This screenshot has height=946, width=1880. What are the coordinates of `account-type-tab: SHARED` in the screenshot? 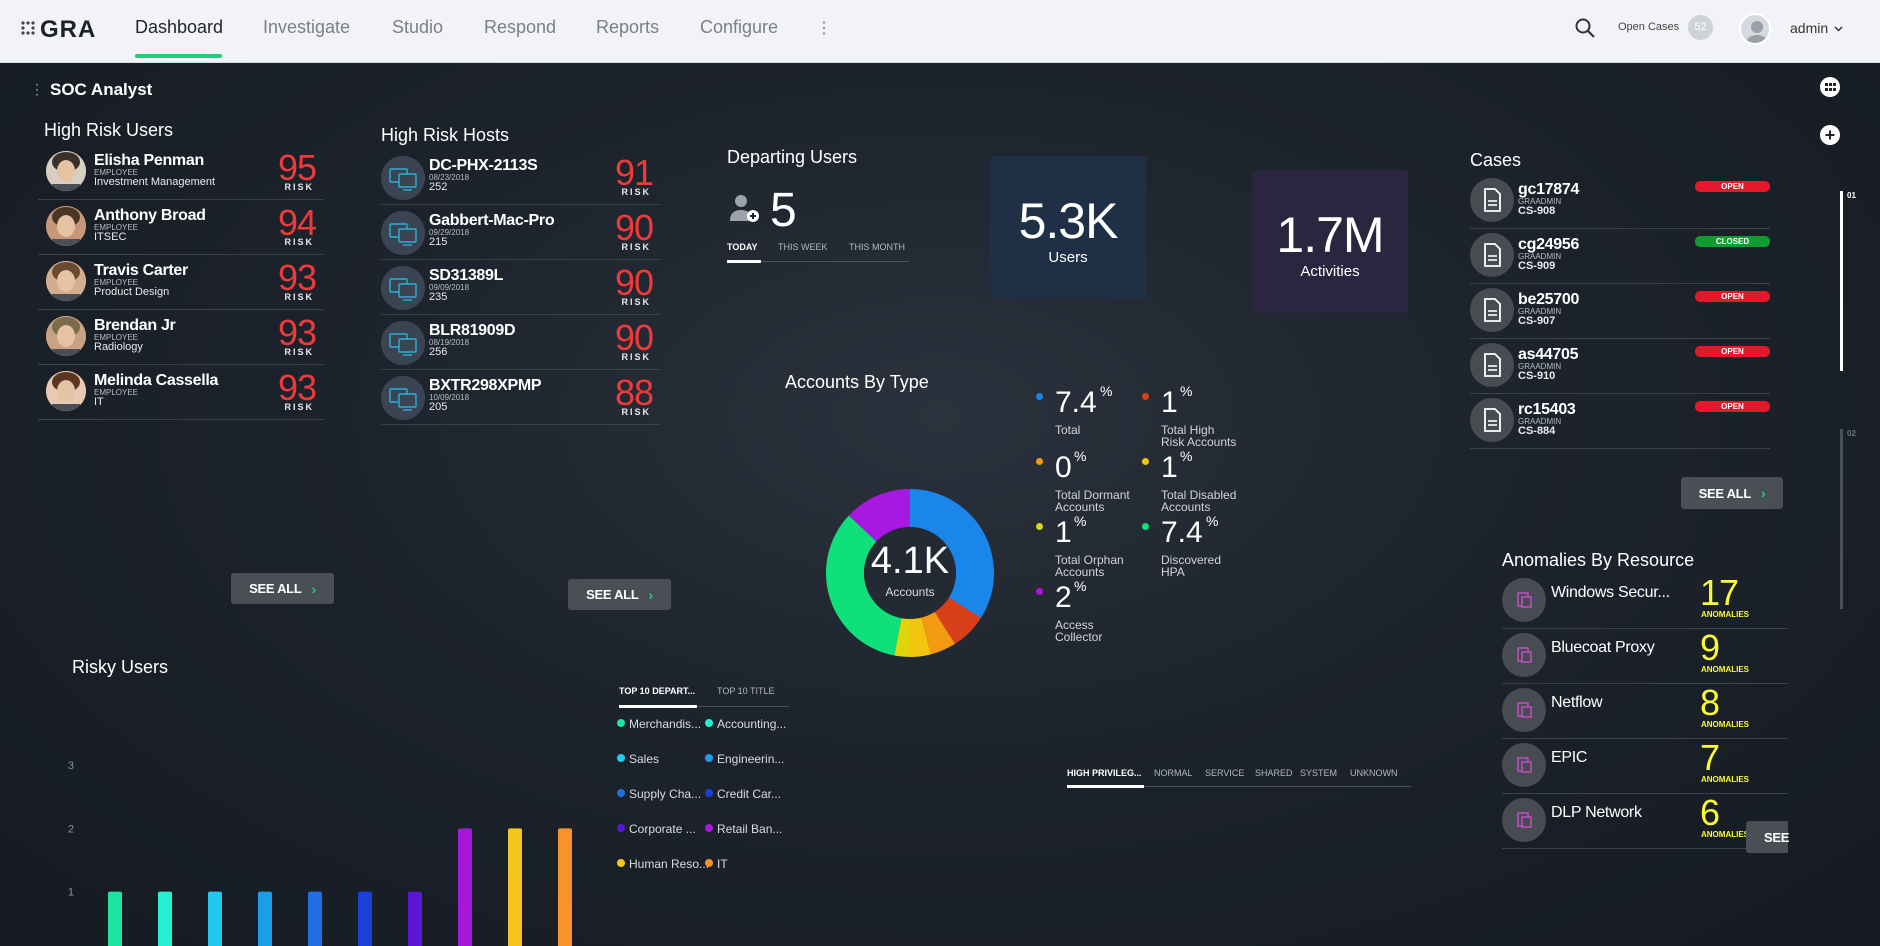 It's located at (1274, 773).